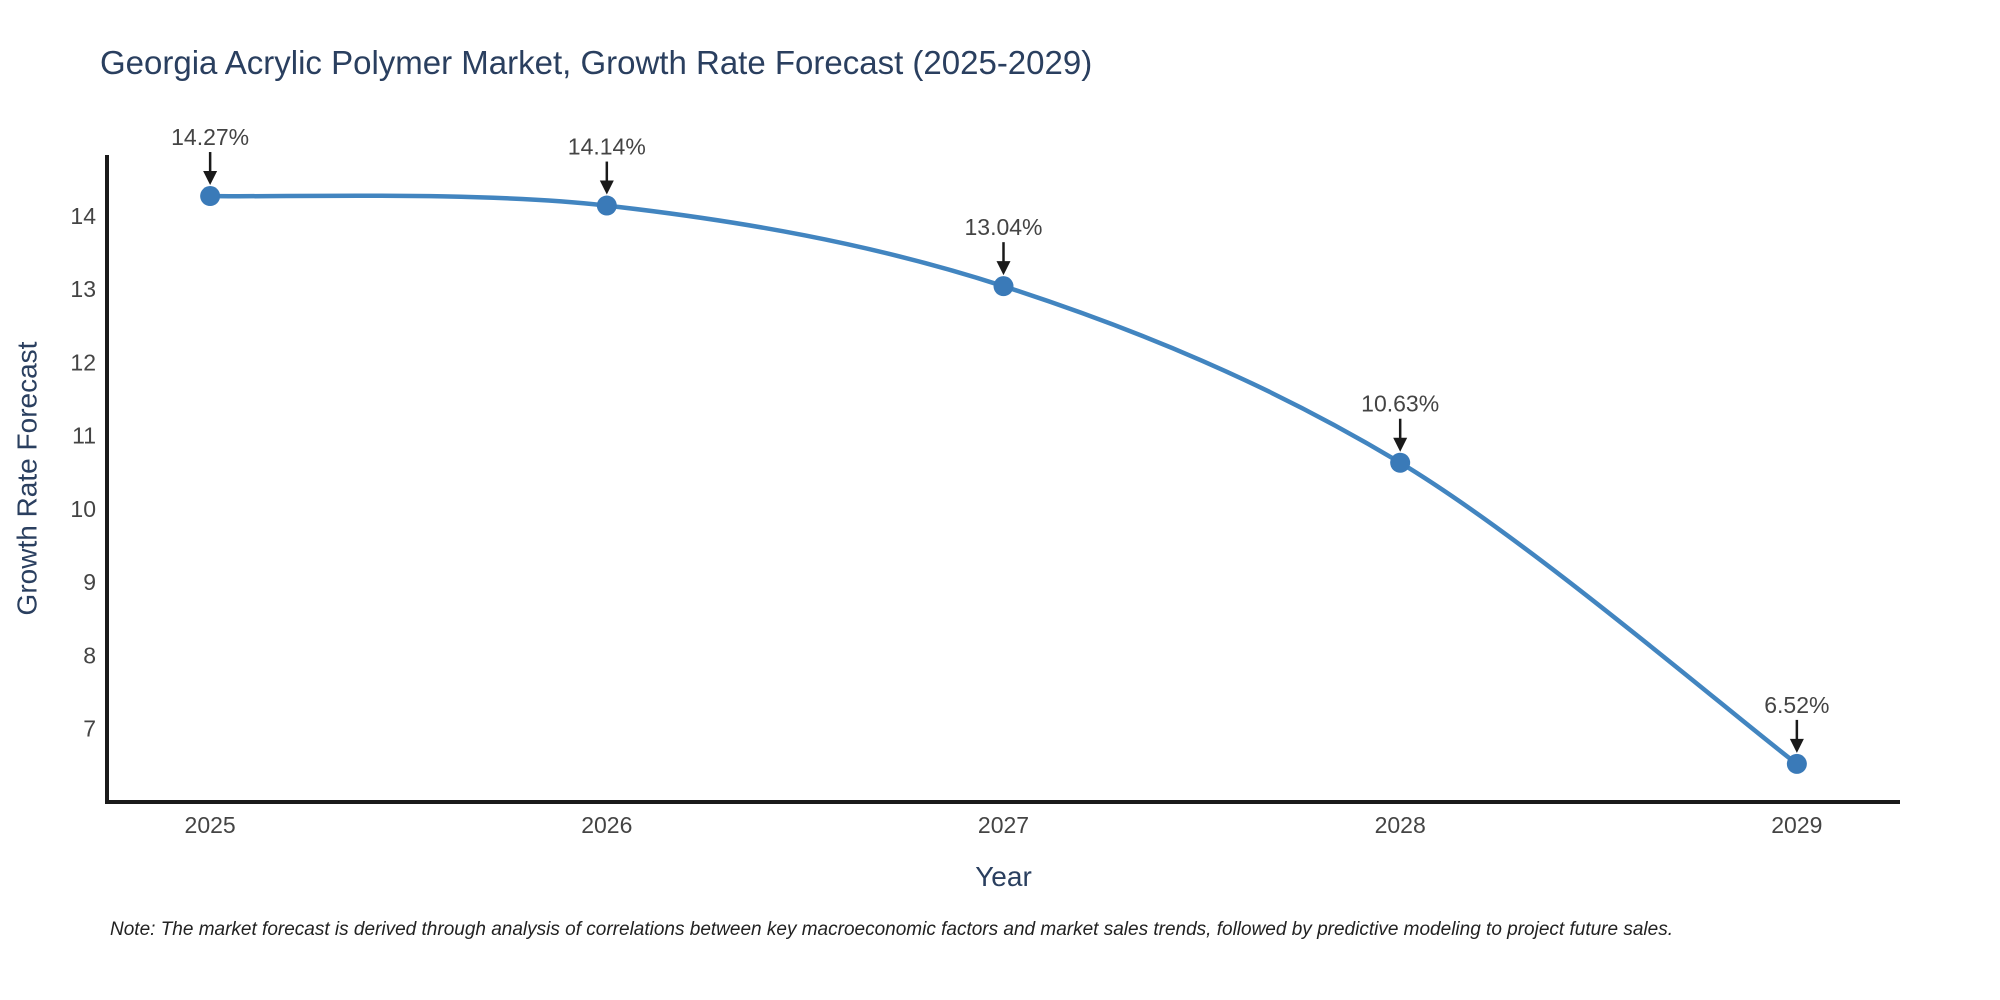 The width and height of the screenshot is (2000, 1000). Describe the element at coordinates (1400, 825) in the screenshot. I see `x-tick-label: 2028` at that location.